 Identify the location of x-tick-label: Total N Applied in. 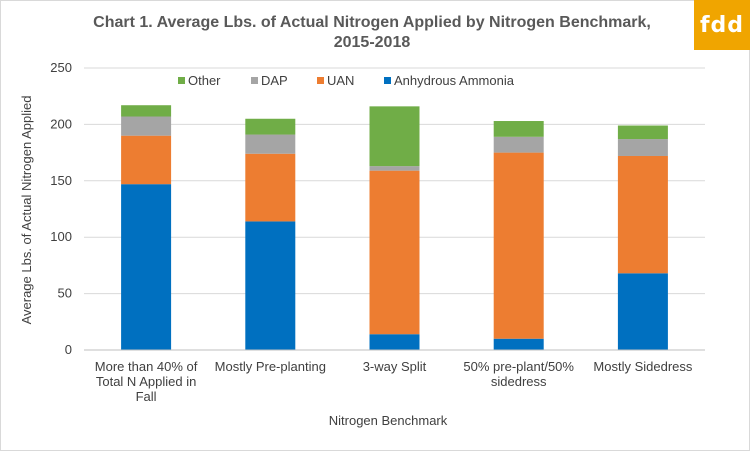
(146, 381).